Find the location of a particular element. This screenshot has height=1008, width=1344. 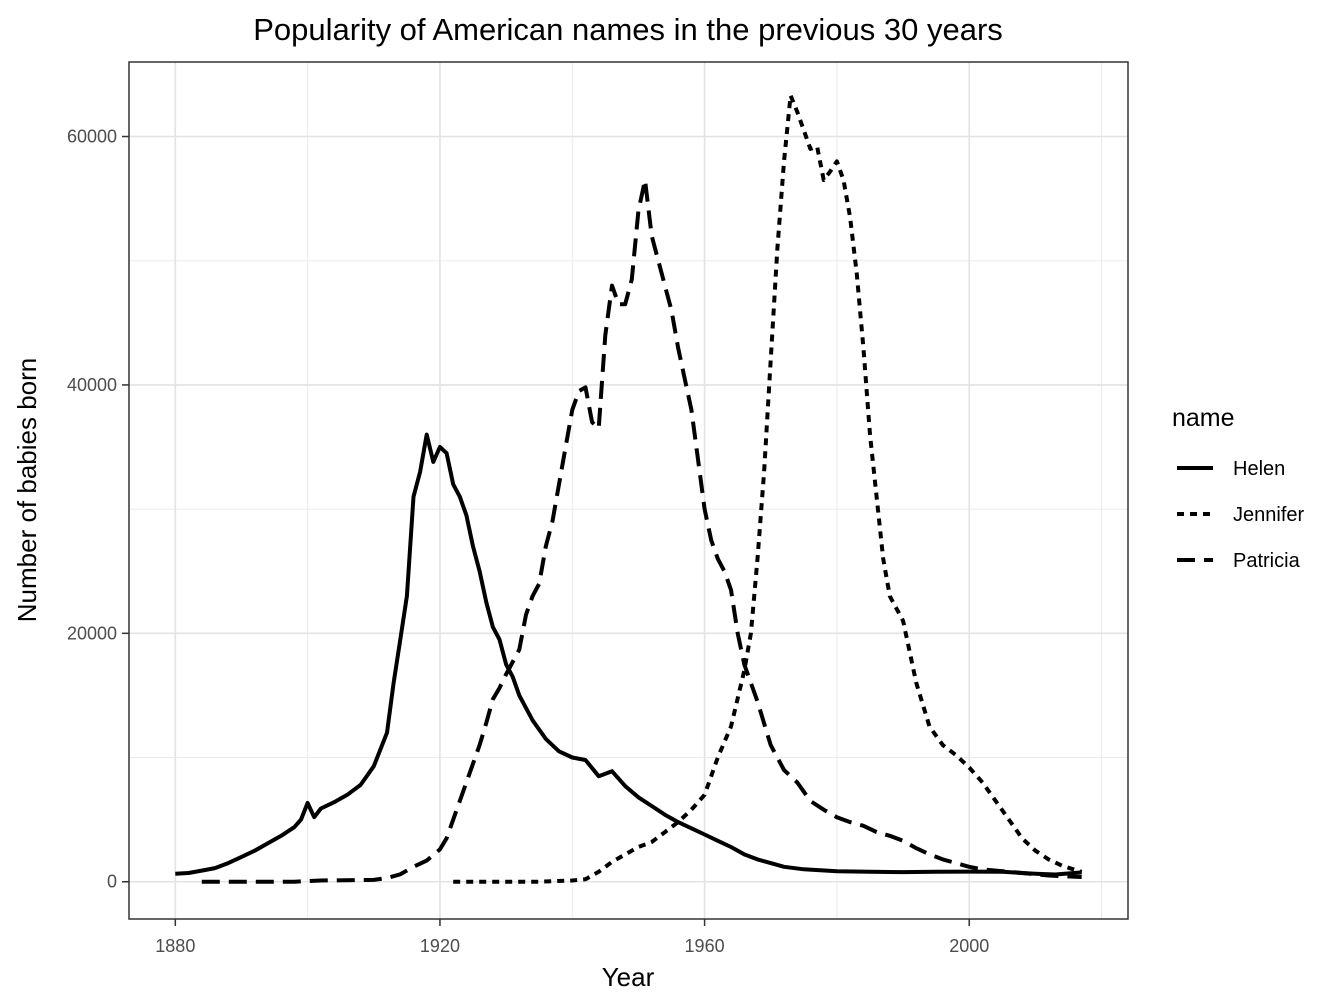

x-axis-ticks: 1880 1920 1960 2000 is located at coordinates (572, 937).